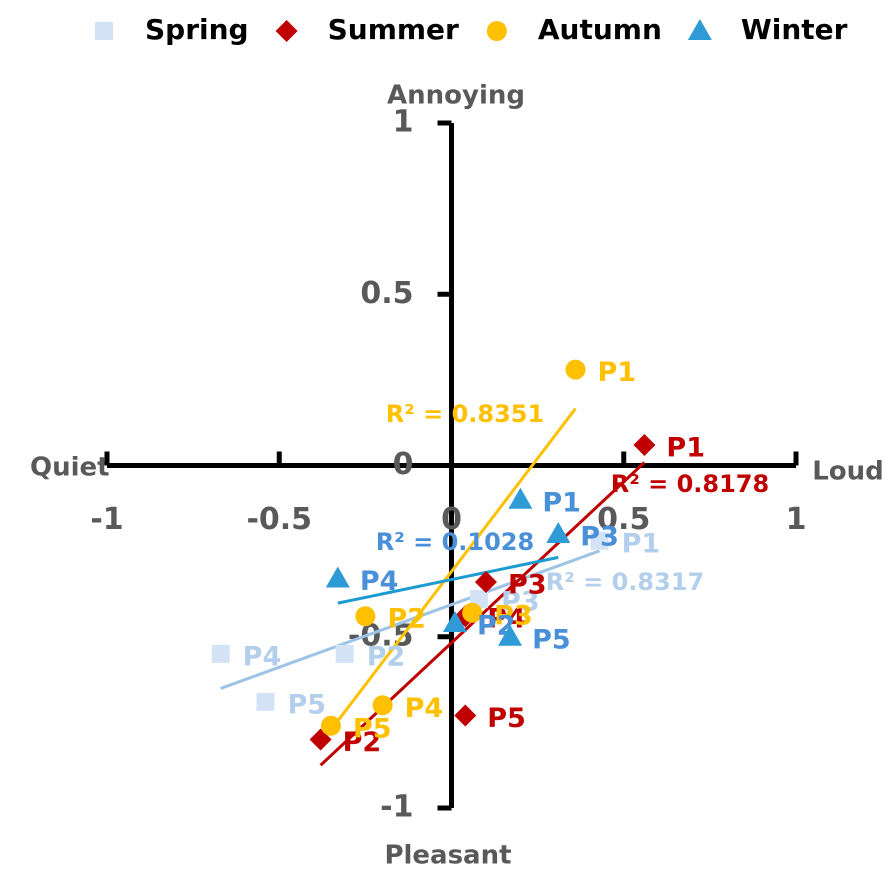  What do you see at coordinates (279, 519) in the screenshot?
I see `x-tick-label: -0.5` at bounding box center [279, 519].